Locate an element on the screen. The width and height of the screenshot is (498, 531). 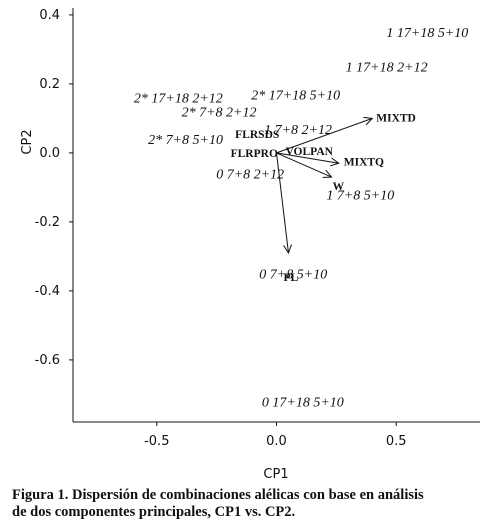
score-point-label: 2* 17+18 5+10 is located at coordinates (295, 95).